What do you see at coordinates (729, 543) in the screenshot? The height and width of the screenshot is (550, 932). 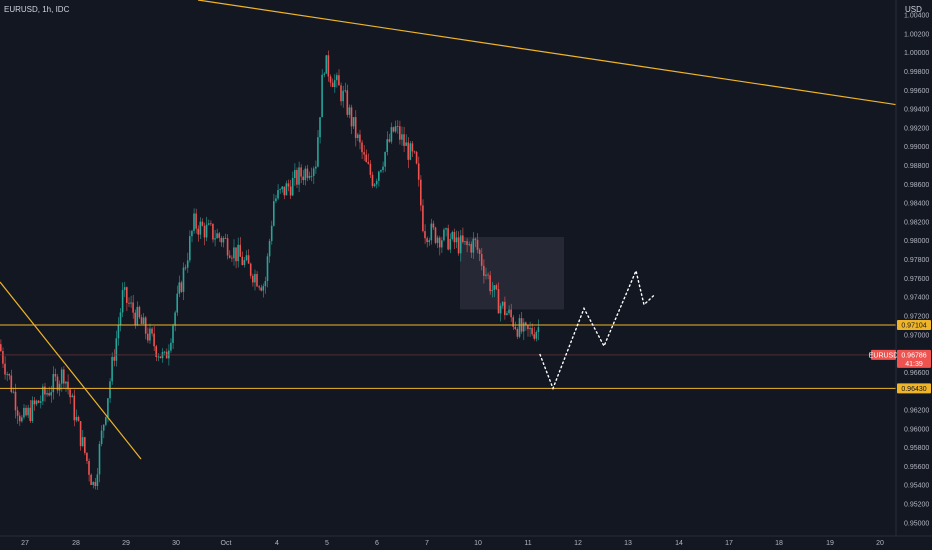 I see `date-tick-14: 17` at bounding box center [729, 543].